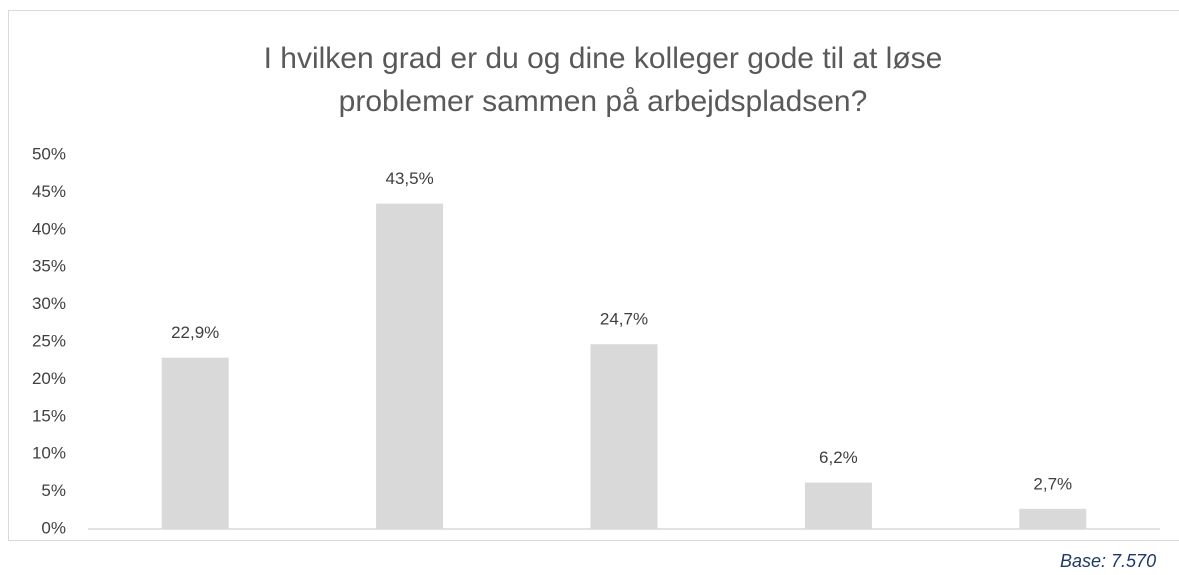  What do you see at coordinates (1108, 561) in the screenshot?
I see `annotation: Base: 7.570` at bounding box center [1108, 561].